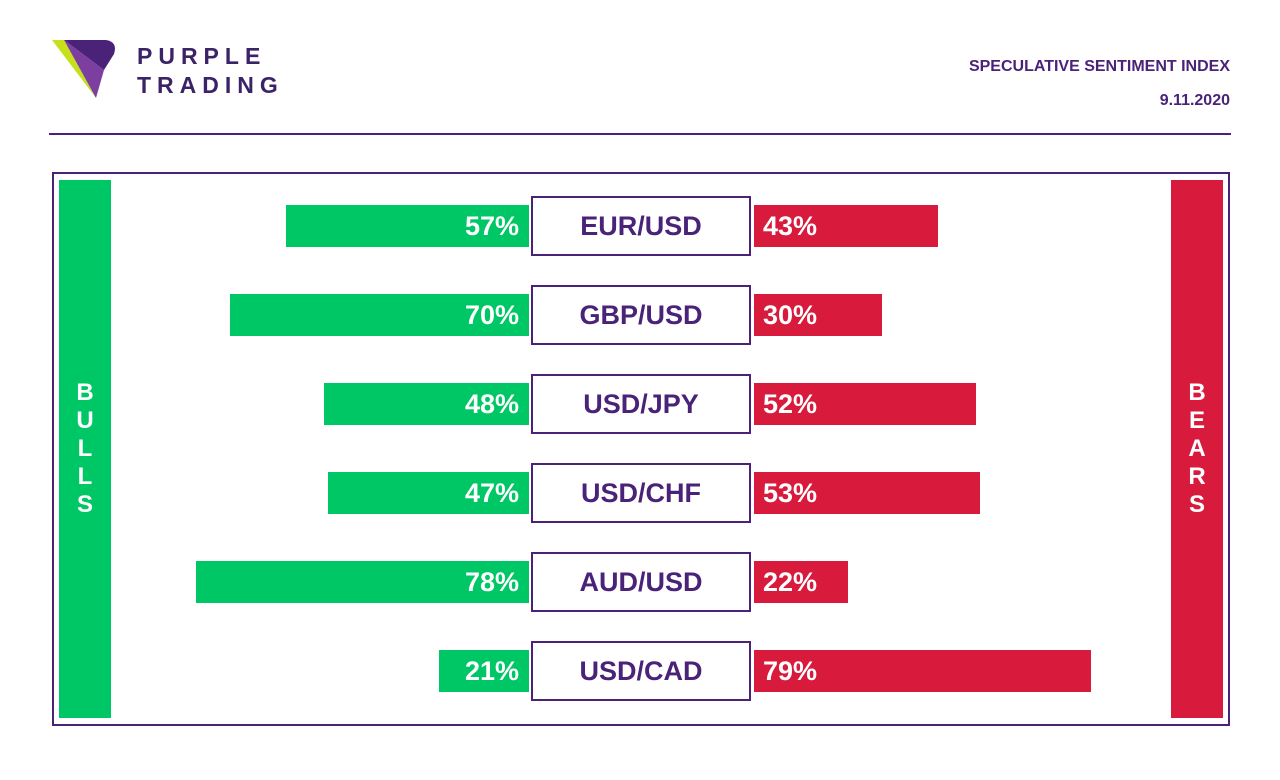 The image size is (1280, 780). What do you see at coordinates (640, 134) in the screenshot?
I see `header-divider` at bounding box center [640, 134].